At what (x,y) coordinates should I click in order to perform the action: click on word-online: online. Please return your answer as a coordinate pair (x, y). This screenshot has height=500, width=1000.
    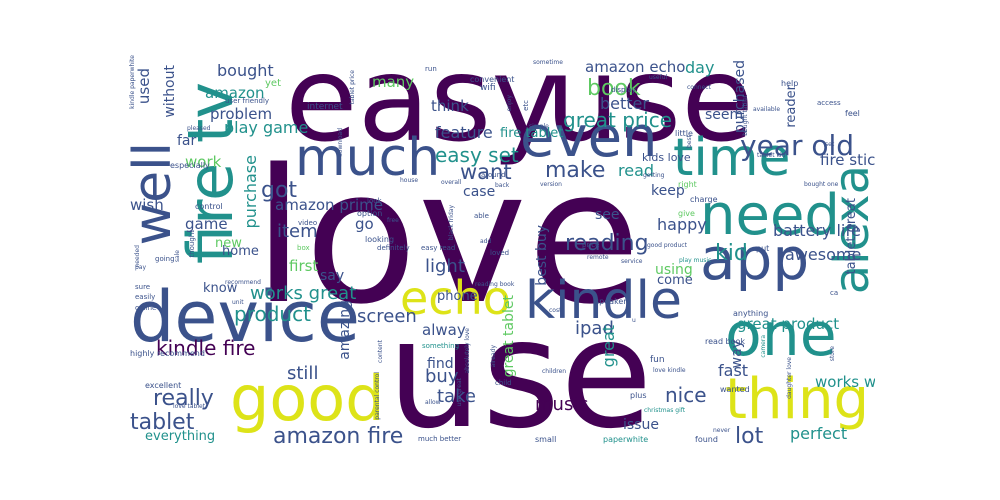
    Looking at the image, I should click on (146, 308).